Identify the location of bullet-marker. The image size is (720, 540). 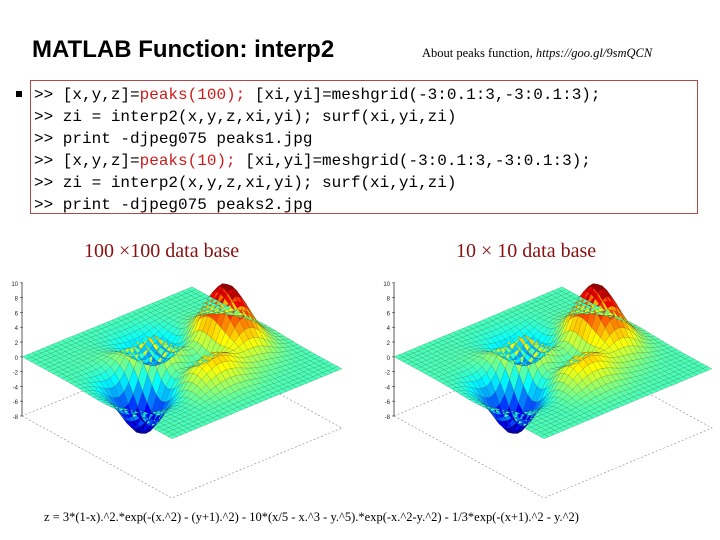
(19, 94).